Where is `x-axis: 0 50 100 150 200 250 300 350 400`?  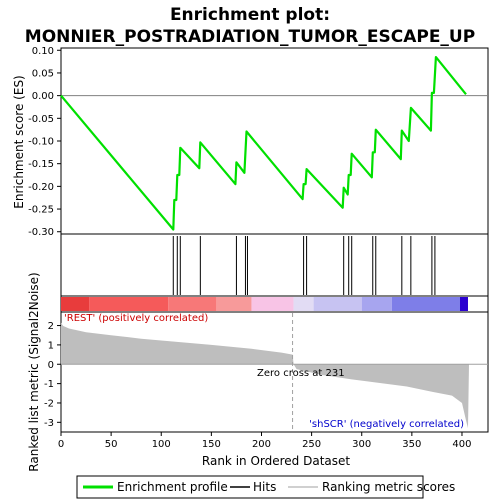 x-axis: 0 50 100 150 200 250 300 350 400 is located at coordinates (265, 441).